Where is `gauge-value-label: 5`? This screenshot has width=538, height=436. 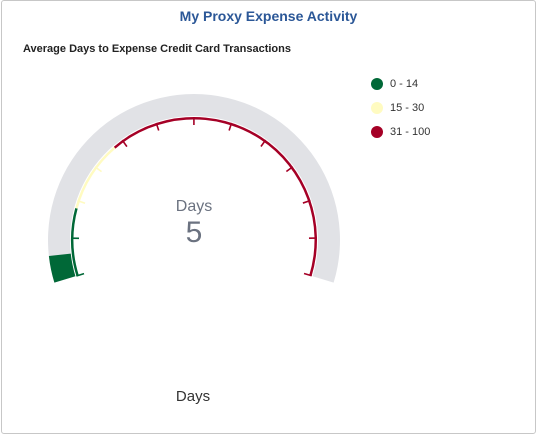 gauge-value-label: 5 is located at coordinates (194, 232).